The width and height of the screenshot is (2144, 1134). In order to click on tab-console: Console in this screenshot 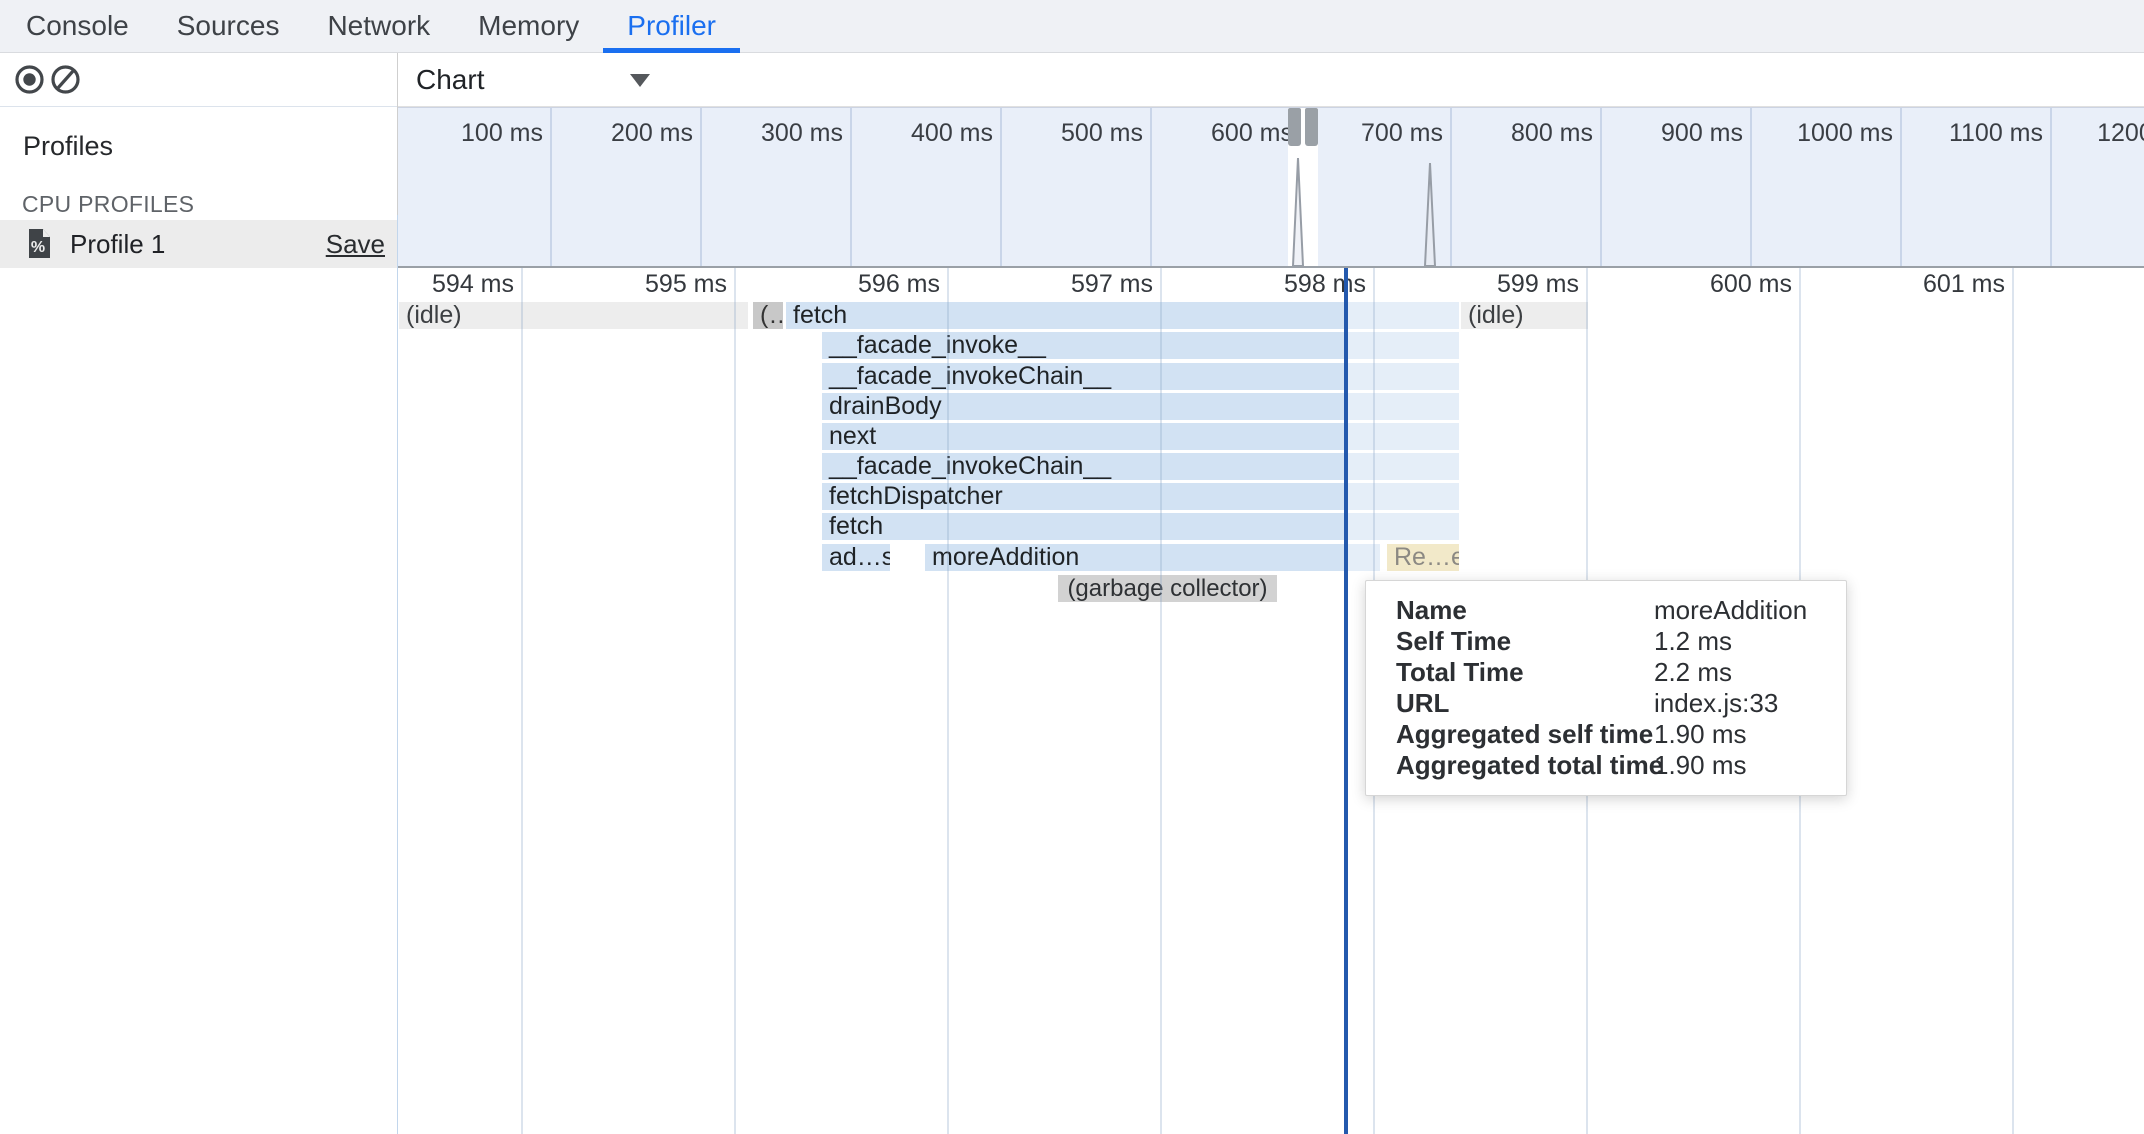, I will do `click(77, 25)`.